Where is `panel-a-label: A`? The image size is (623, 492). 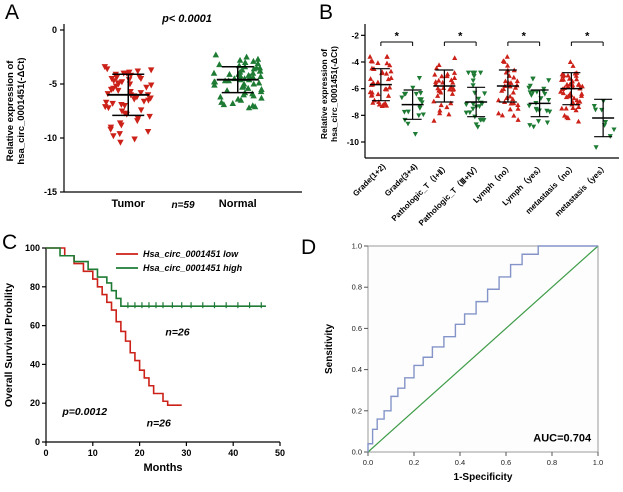
panel-a-label: A is located at coordinates (12, 12).